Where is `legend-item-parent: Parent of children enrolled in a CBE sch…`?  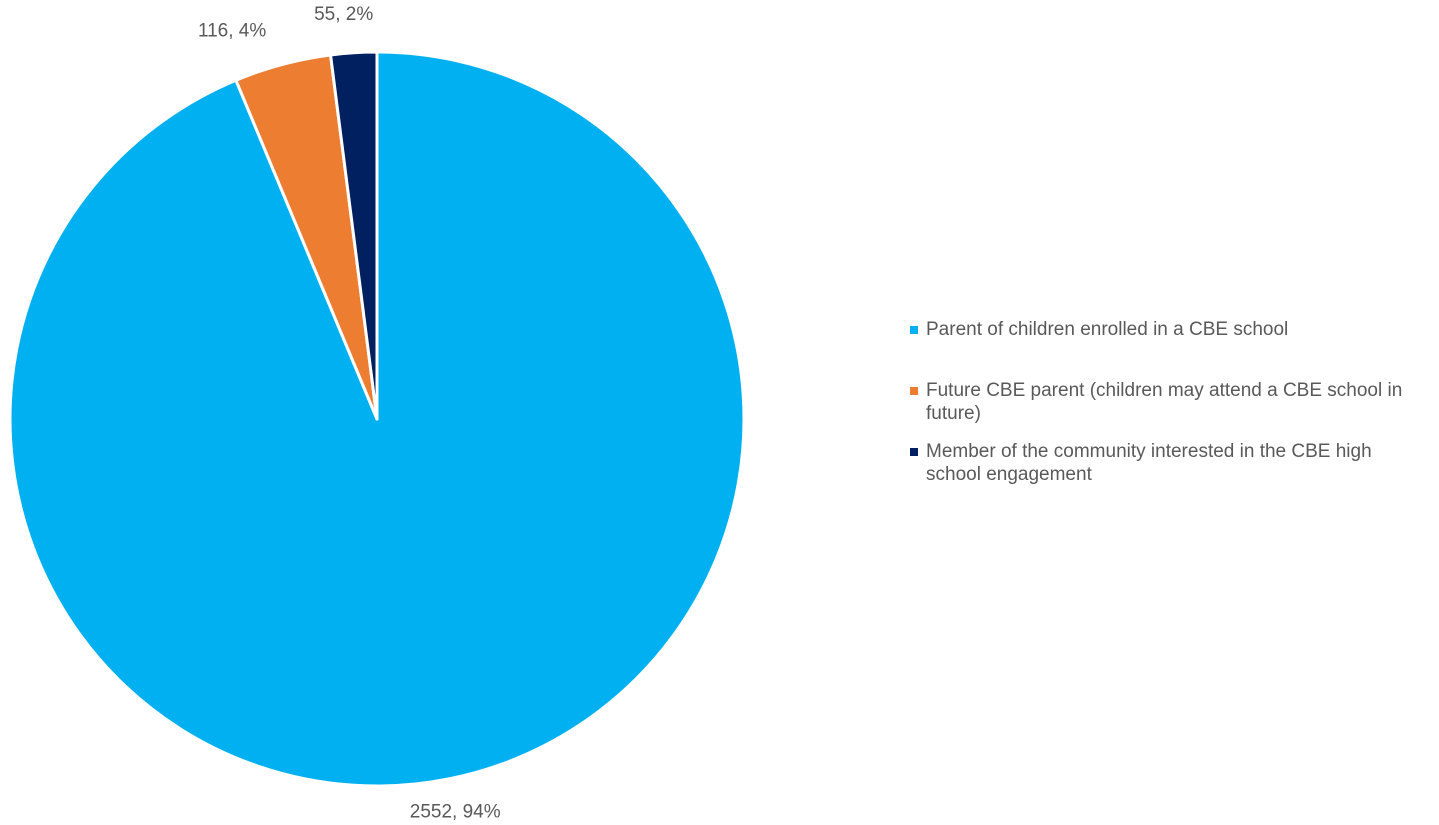
legend-item-parent: Parent of children enrolled in a CBE sch… is located at coordinates (1160, 329).